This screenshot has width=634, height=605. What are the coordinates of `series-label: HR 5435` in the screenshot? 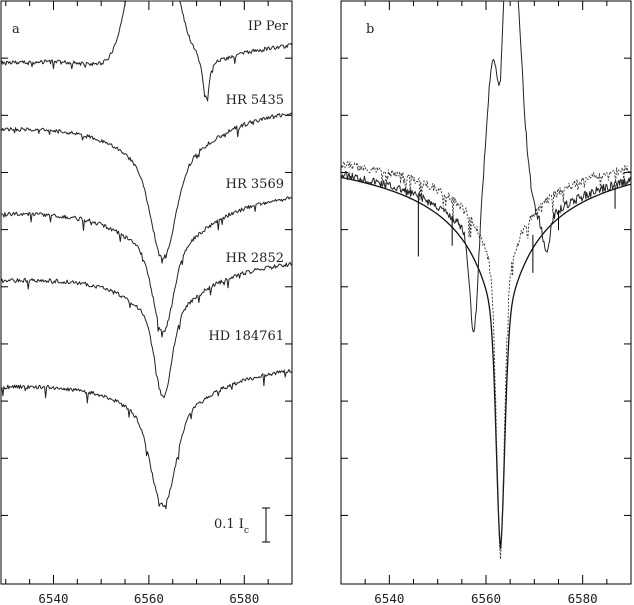 It's located at (255, 100).